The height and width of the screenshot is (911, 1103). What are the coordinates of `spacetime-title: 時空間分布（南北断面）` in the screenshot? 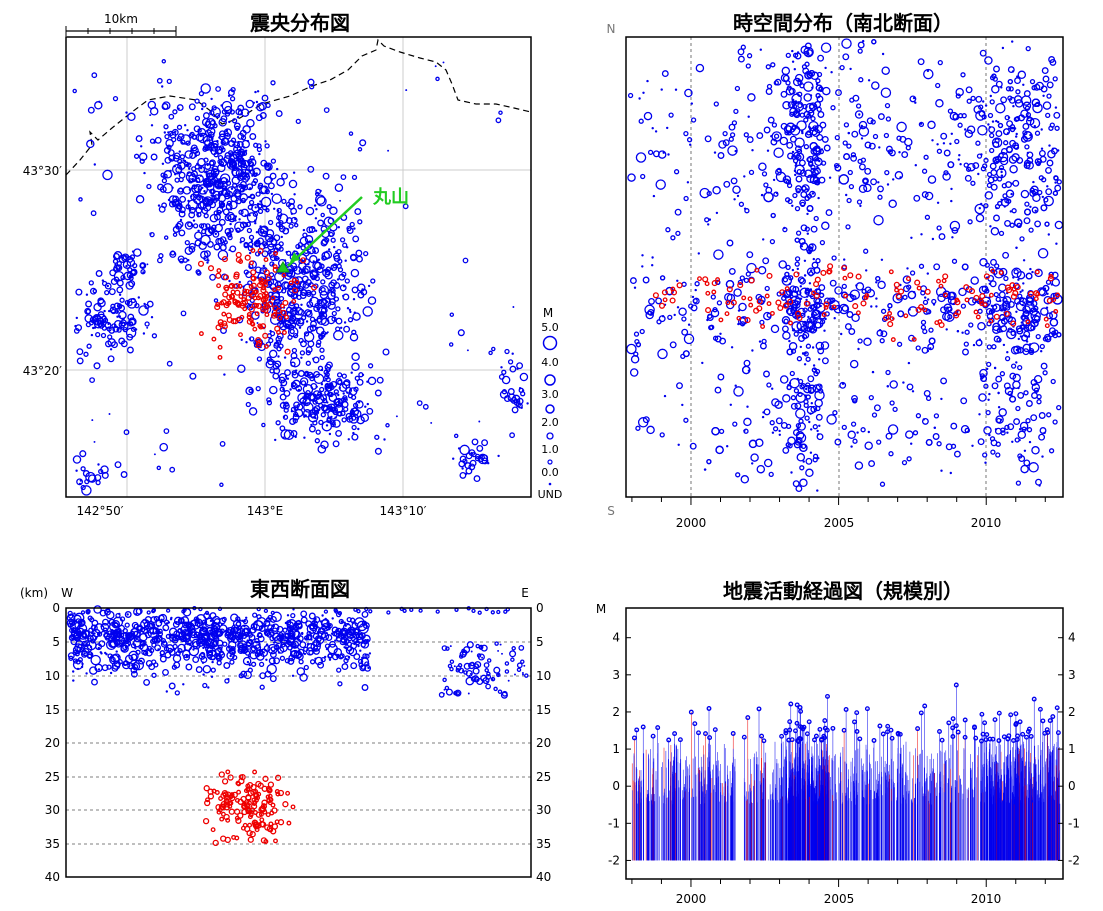 It's located at (843, 23).